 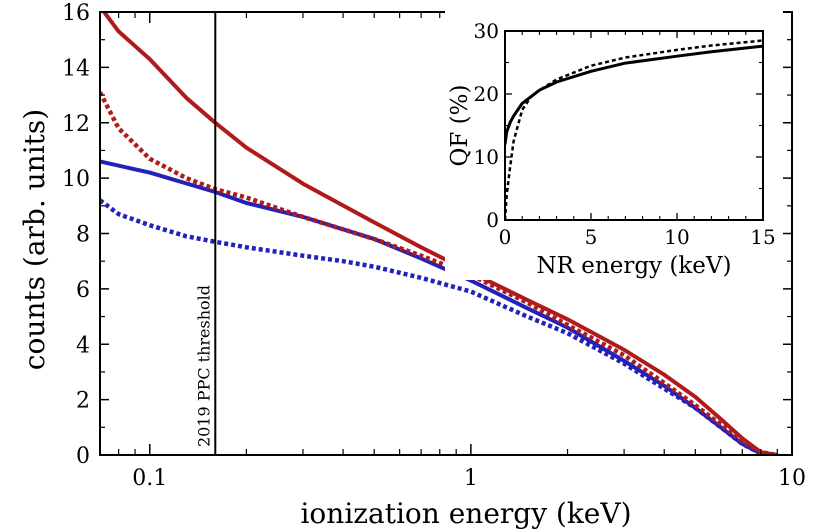 What do you see at coordinates (486, 157) in the screenshot?
I see `inset-y-tick-label: 10` at bounding box center [486, 157].